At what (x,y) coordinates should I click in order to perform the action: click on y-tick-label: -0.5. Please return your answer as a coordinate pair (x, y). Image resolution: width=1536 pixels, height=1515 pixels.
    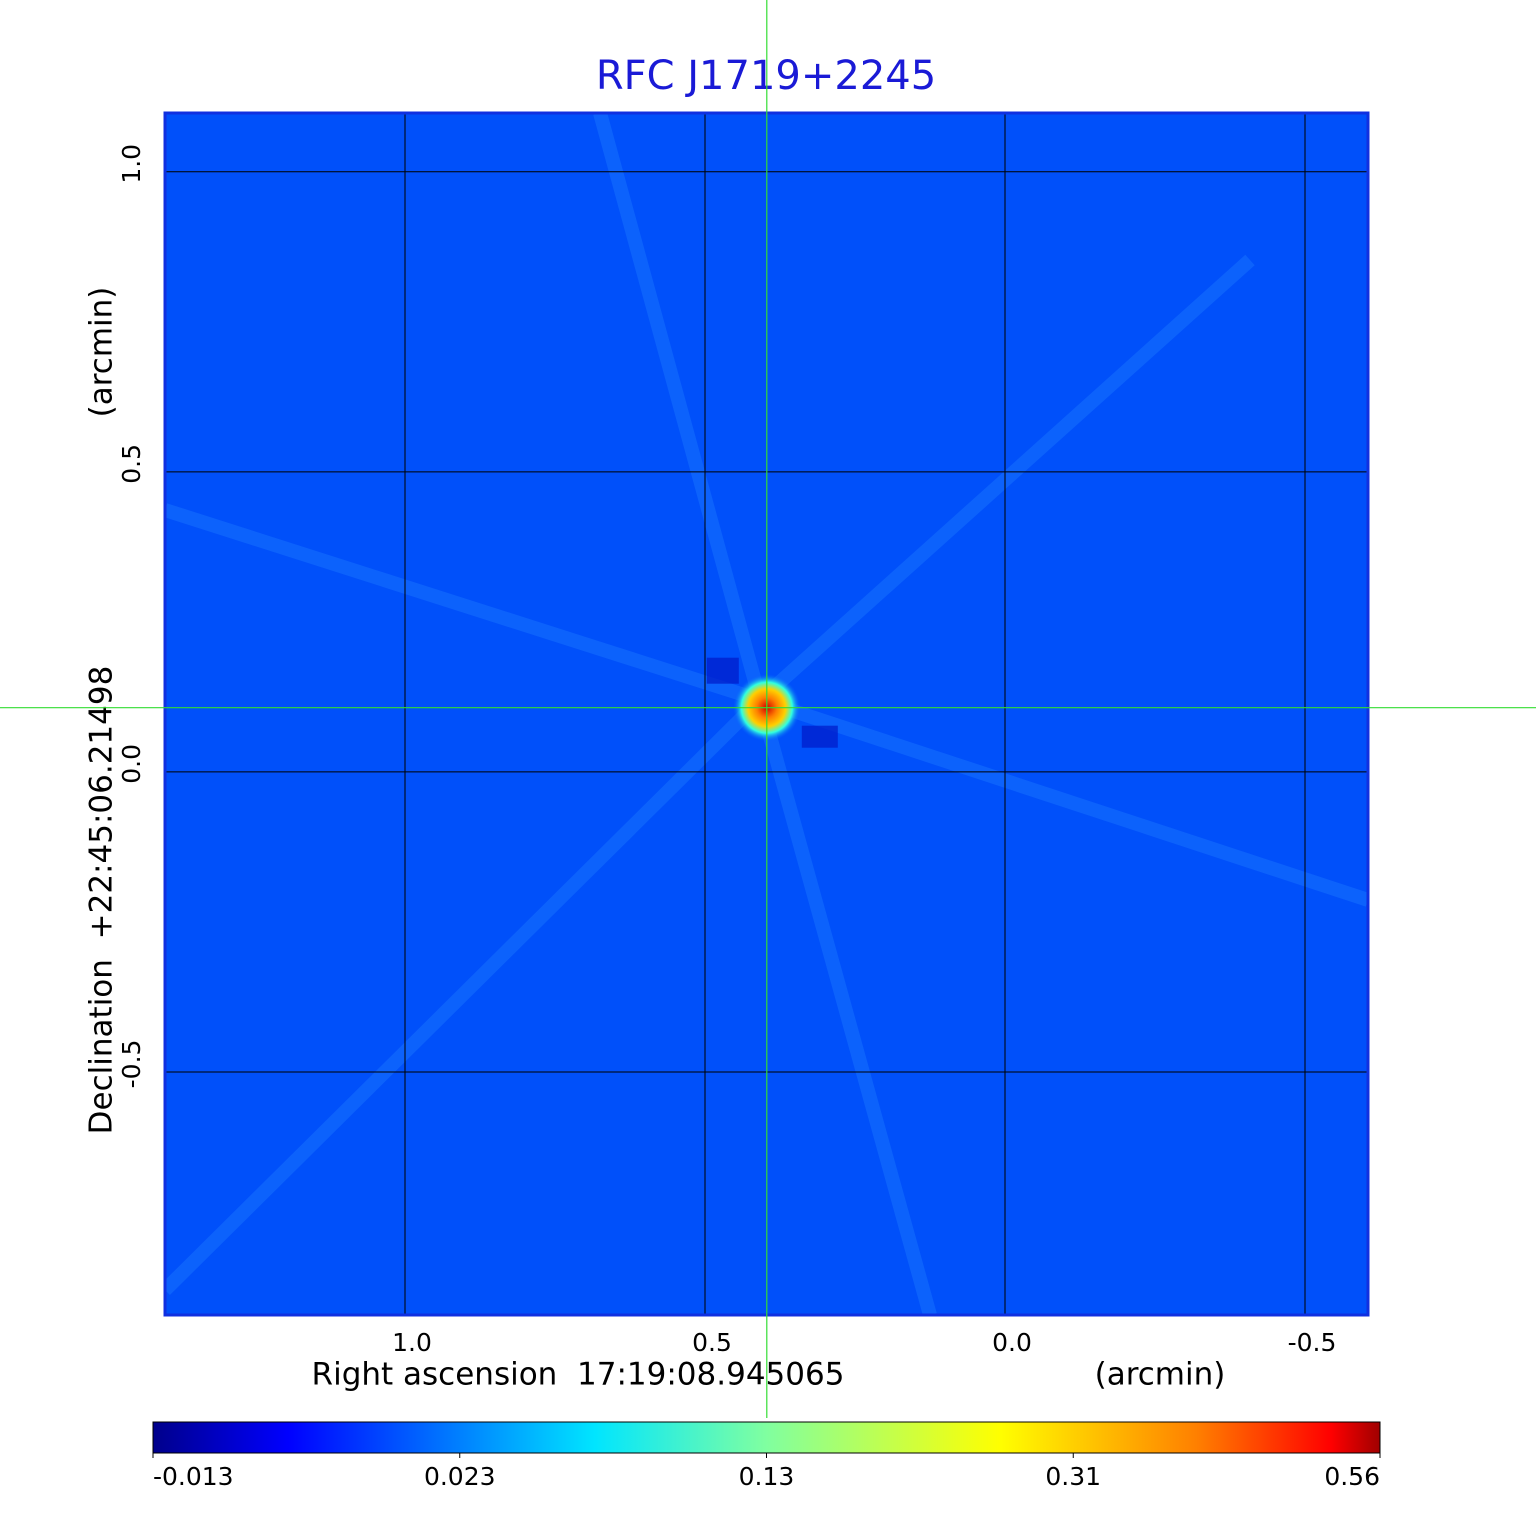
    Looking at the image, I should click on (131, 1064).